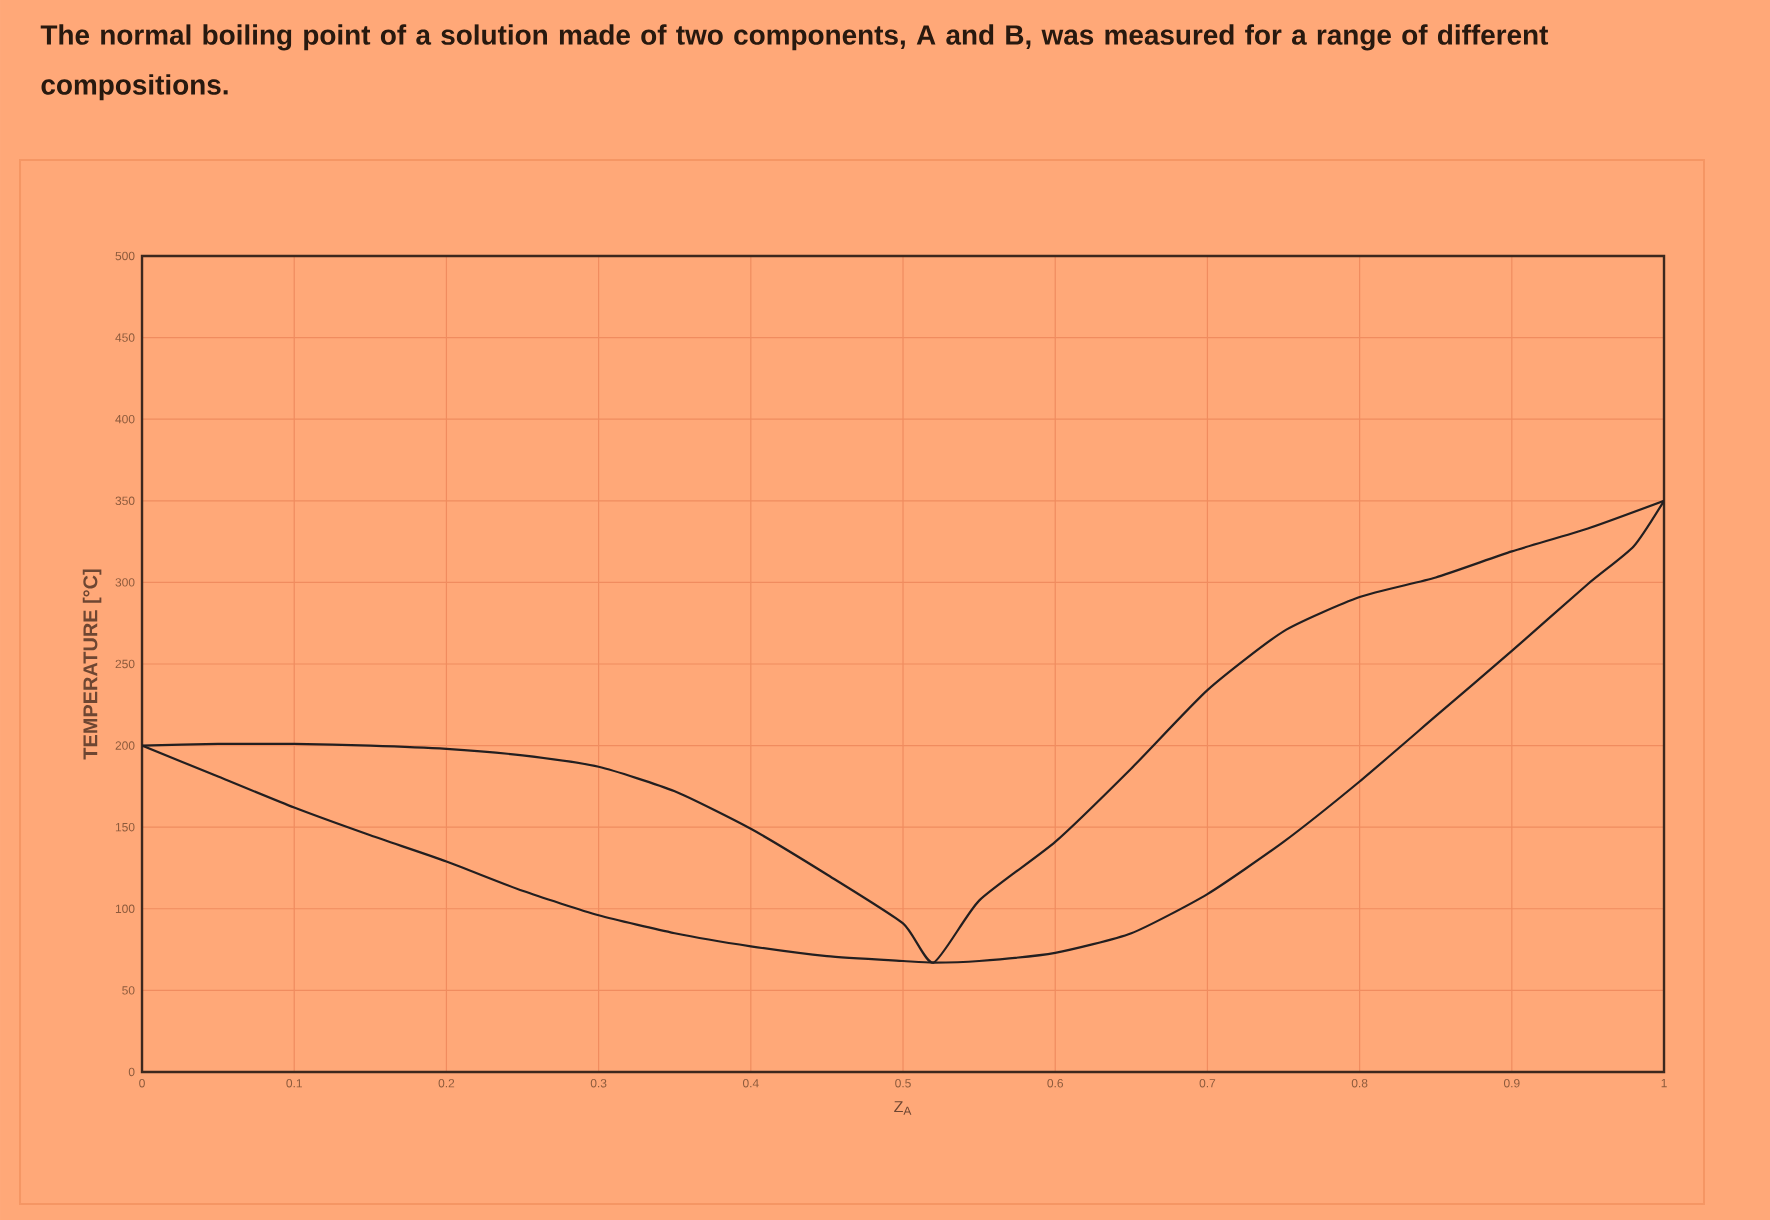 The width and height of the screenshot is (1770, 1220). Describe the element at coordinates (794, 62) in the screenshot. I see `chart-title: The normal boiling point of a solution made of two components, A and B, was measured for a range of different compositions.` at that location.